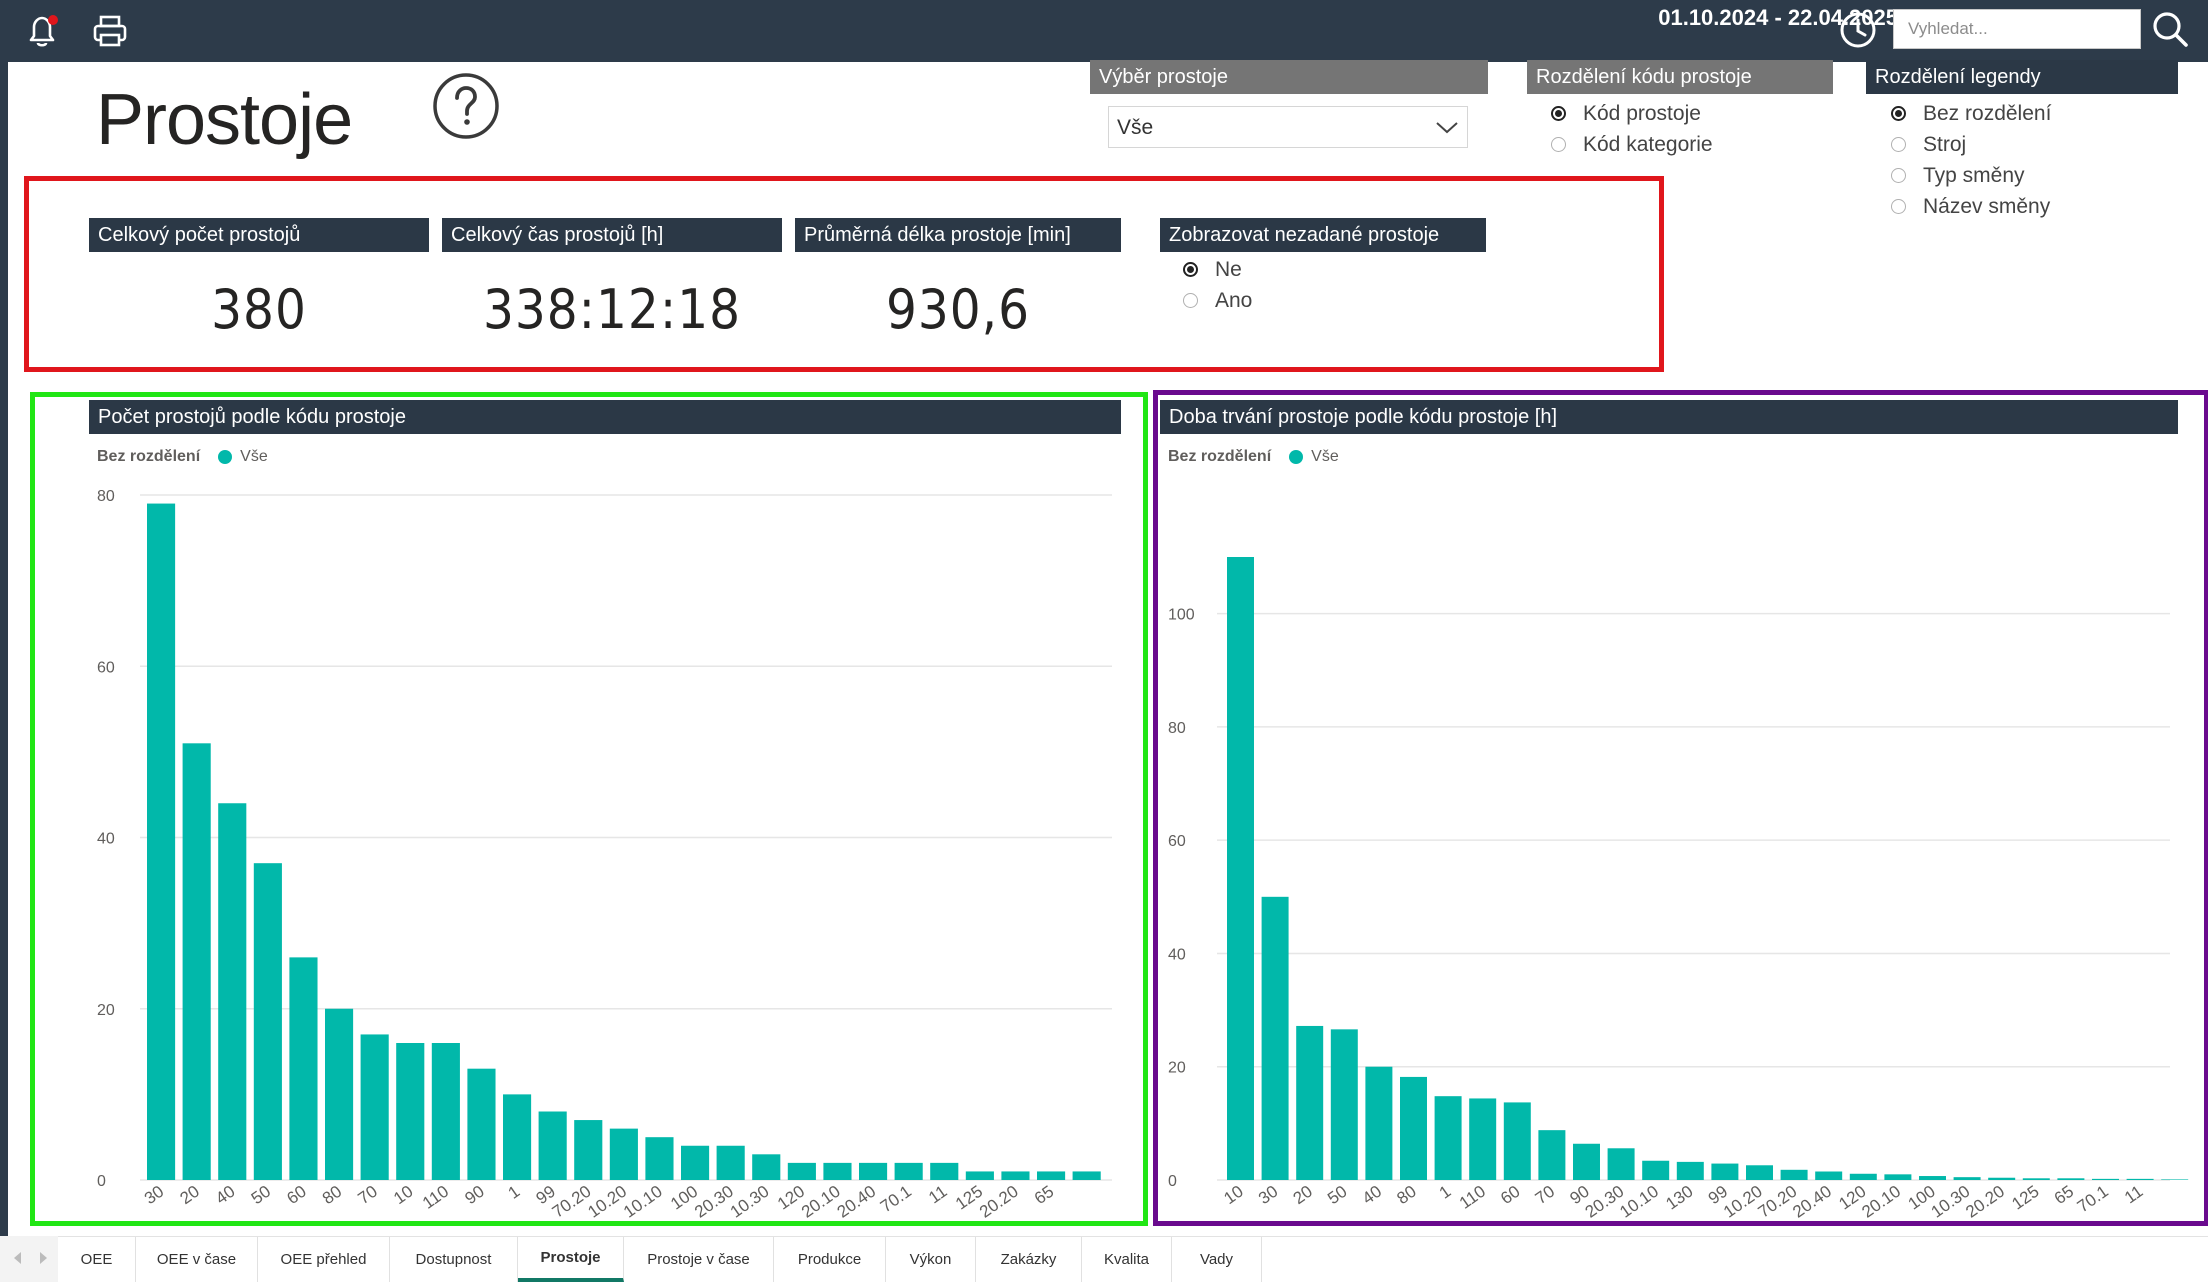 Image resolution: width=2208 pixels, height=1283 pixels. Describe the element at coordinates (43, 1258) in the screenshot. I see `tab-next-icon` at that location.